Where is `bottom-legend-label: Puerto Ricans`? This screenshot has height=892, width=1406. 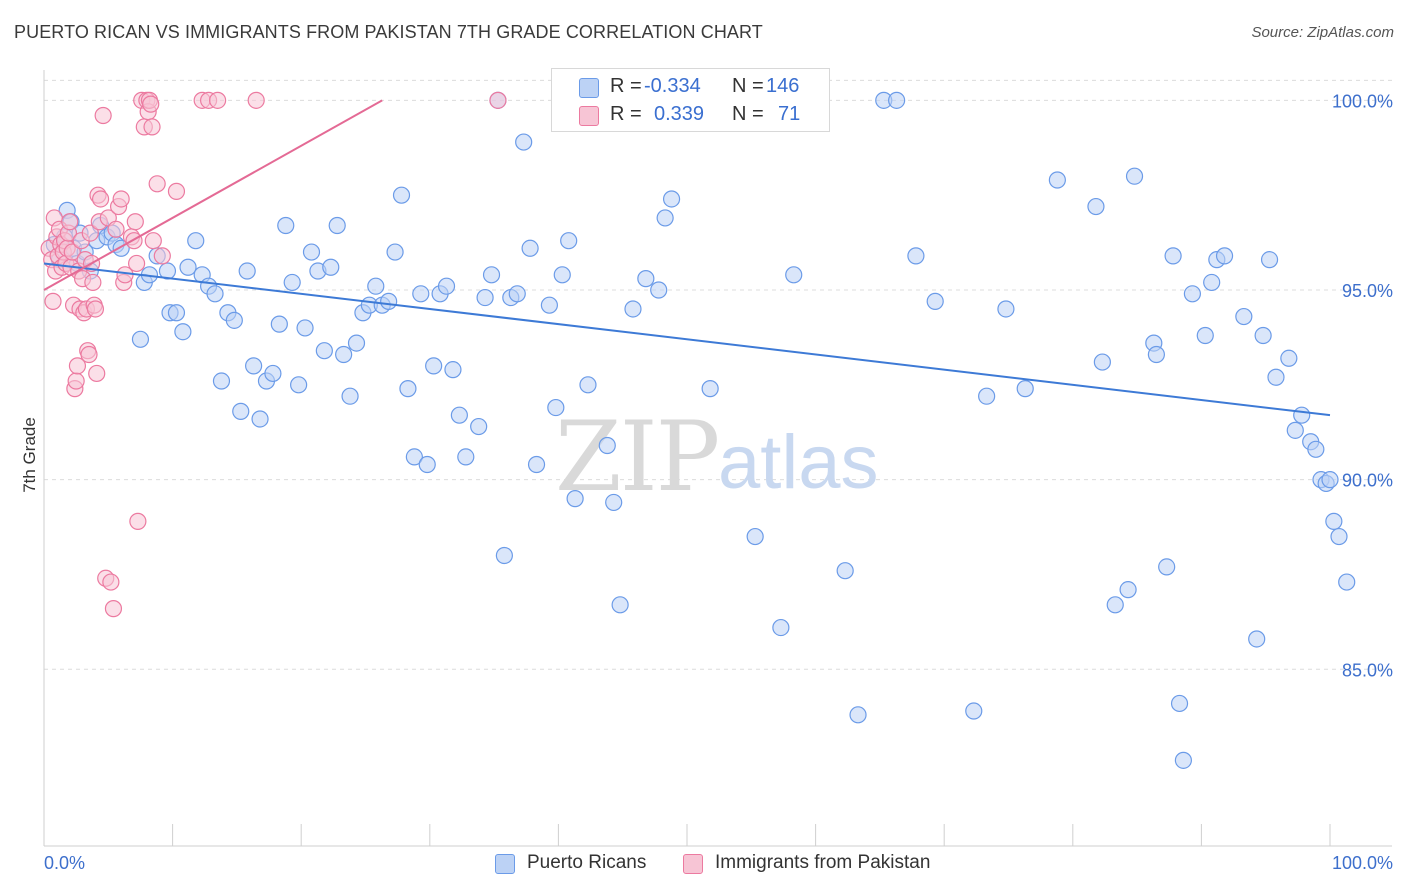
bottom-legend-label: Puerto Ricans is located at coordinates (587, 862).